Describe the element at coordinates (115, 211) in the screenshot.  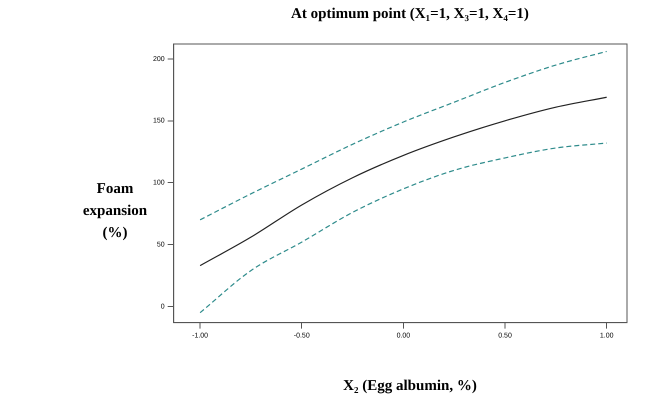
I see `y-axis-title: Foam expansion (%)` at that location.